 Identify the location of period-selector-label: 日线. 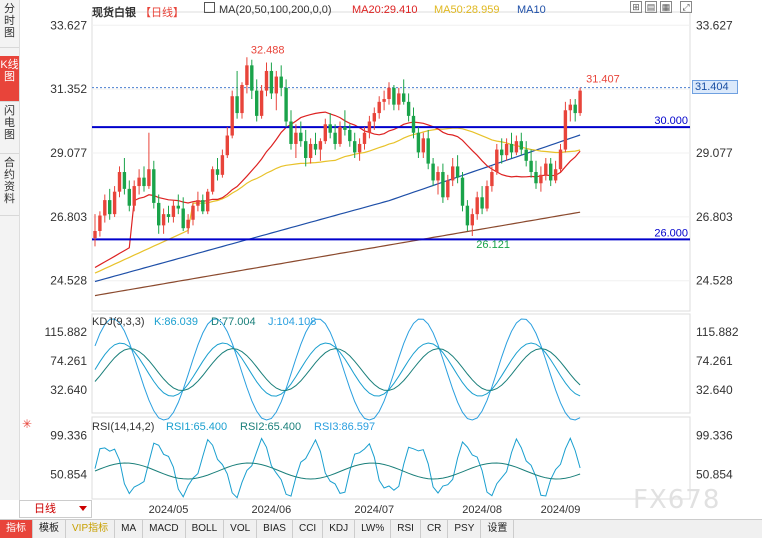
(45, 509).